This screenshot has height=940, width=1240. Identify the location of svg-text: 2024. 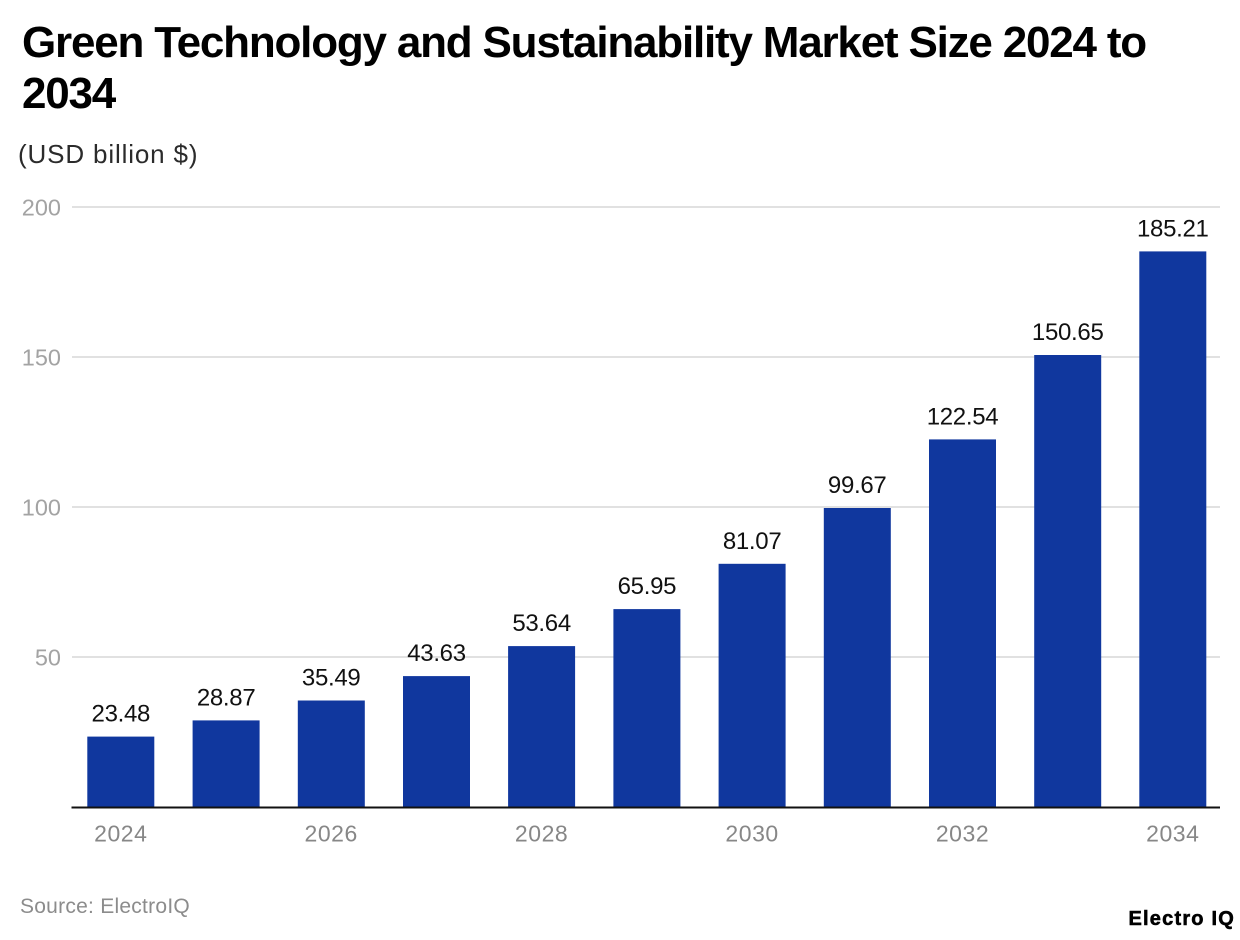
(120, 833).